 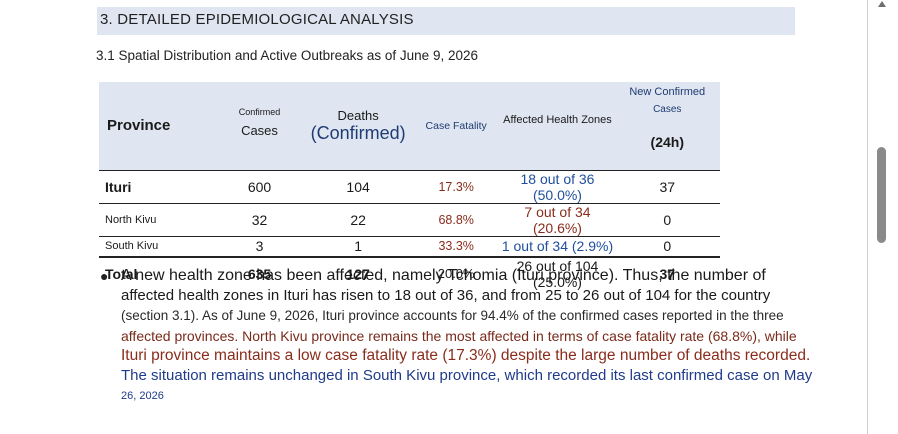 What do you see at coordinates (142, 396) in the screenshot?
I see `bullet-line: 26, 2026` at bounding box center [142, 396].